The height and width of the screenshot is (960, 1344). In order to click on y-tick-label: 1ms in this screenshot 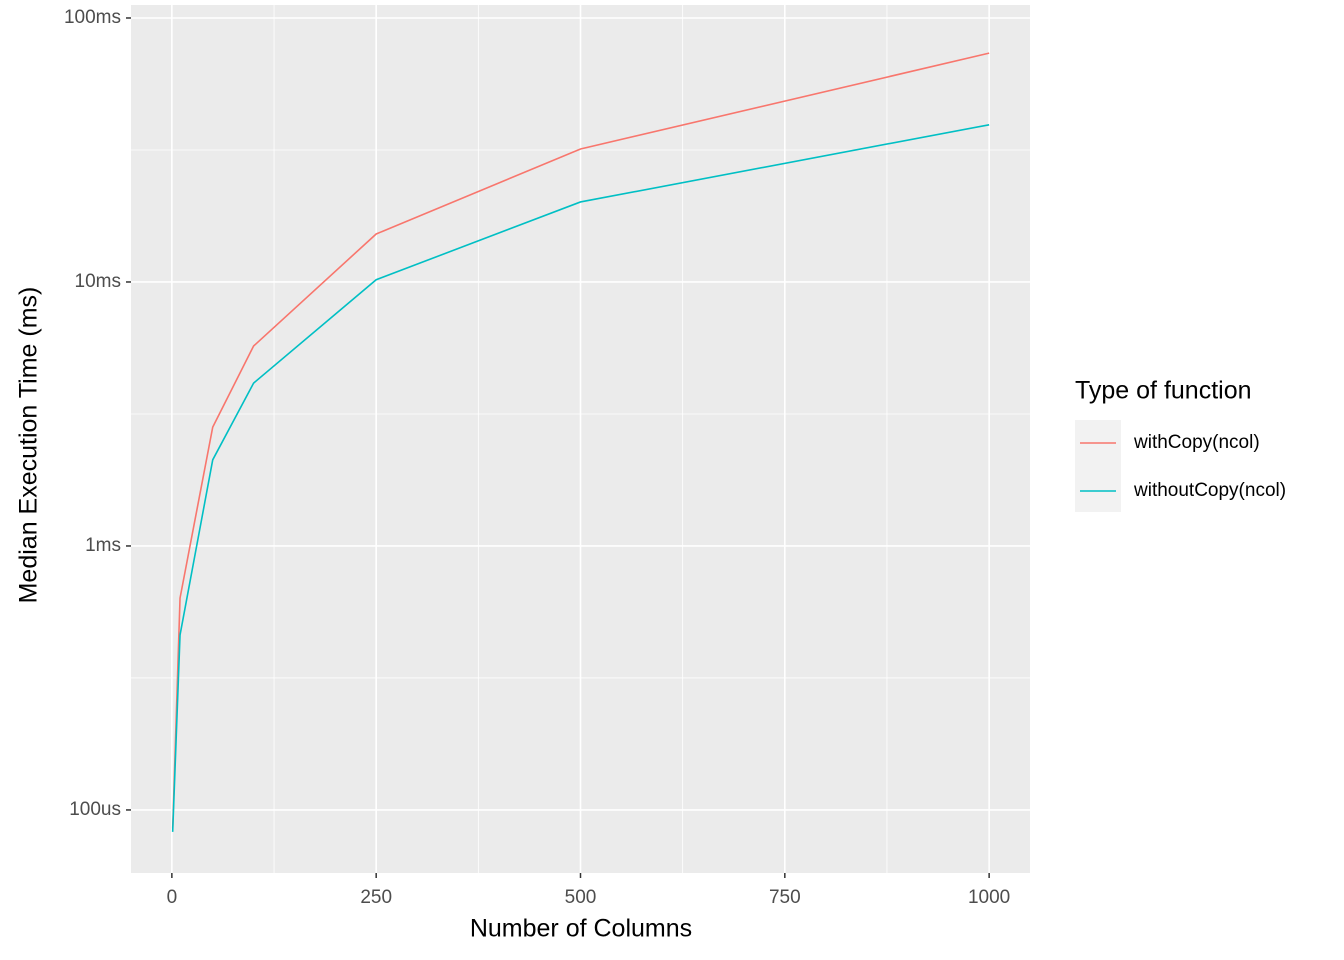, I will do `click(103, 545)`.